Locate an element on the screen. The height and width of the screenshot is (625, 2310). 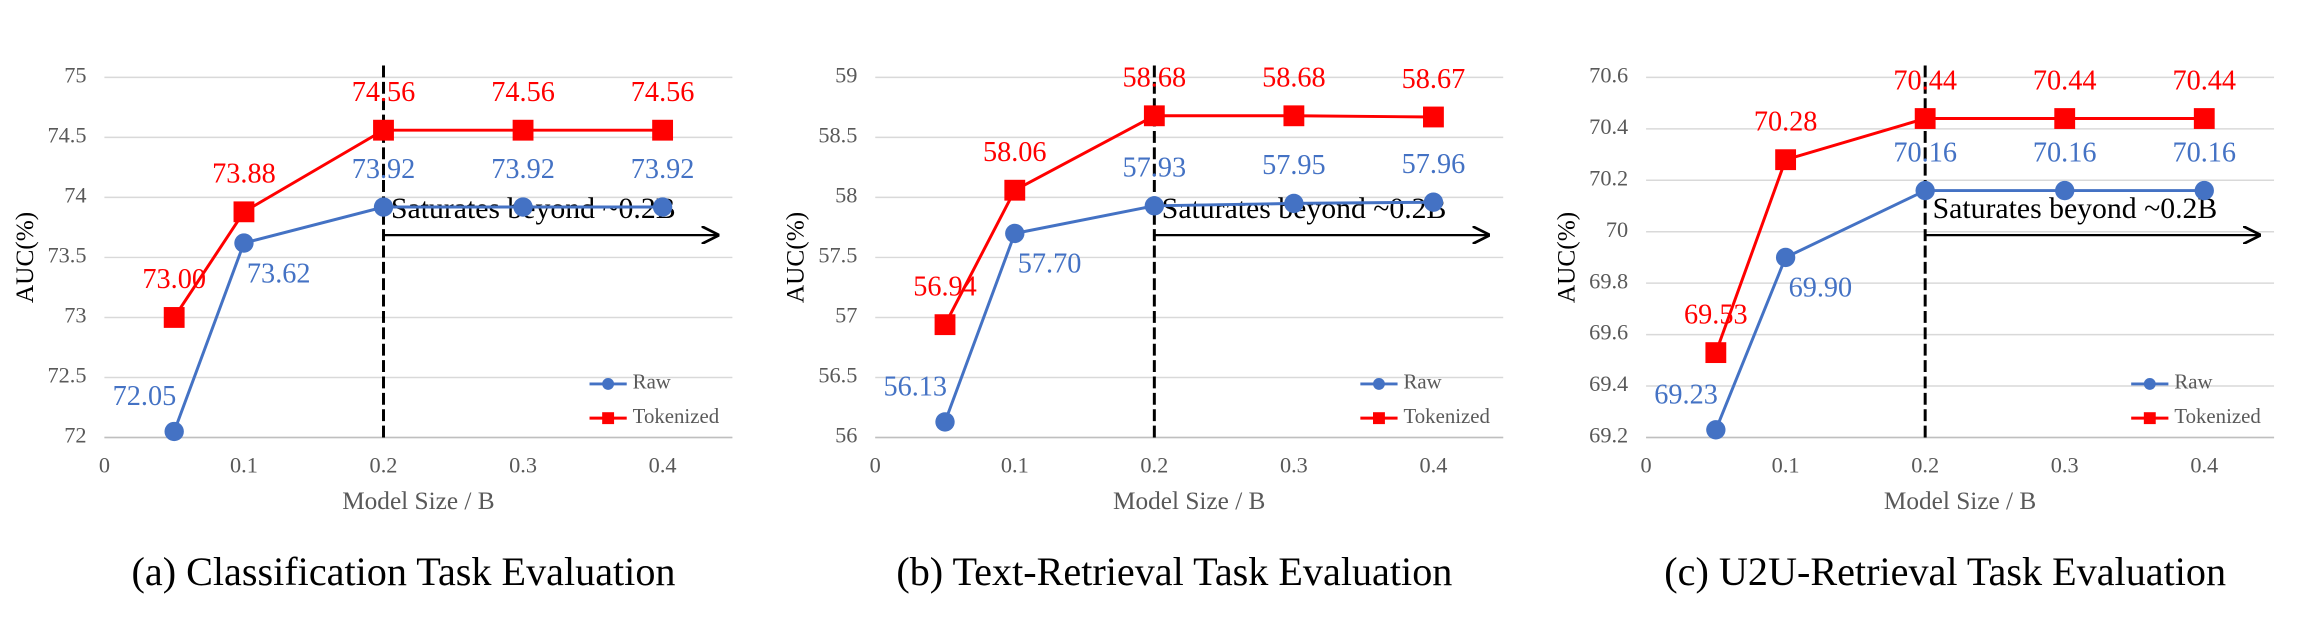
y-tick-label: 74.5 is located at coordinates (67, 135).